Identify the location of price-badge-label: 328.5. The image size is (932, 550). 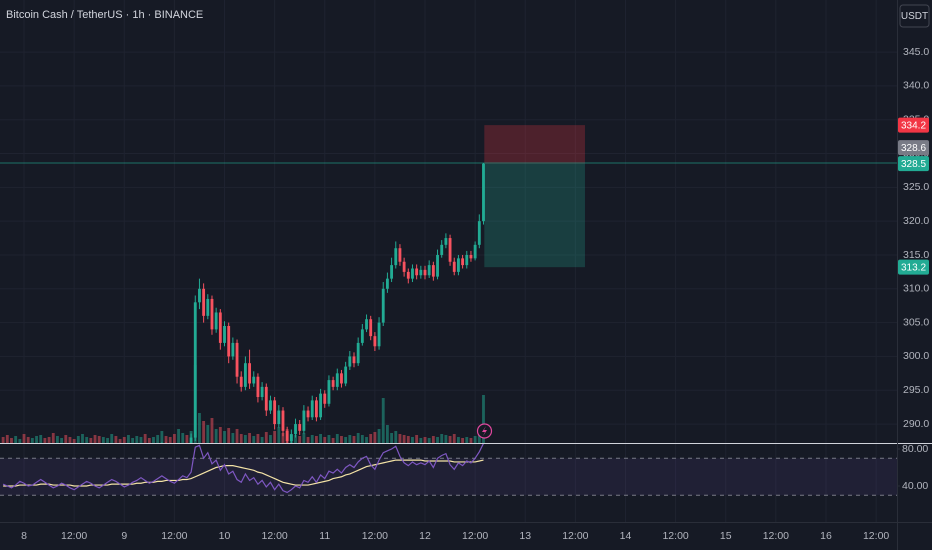
(913, 164).